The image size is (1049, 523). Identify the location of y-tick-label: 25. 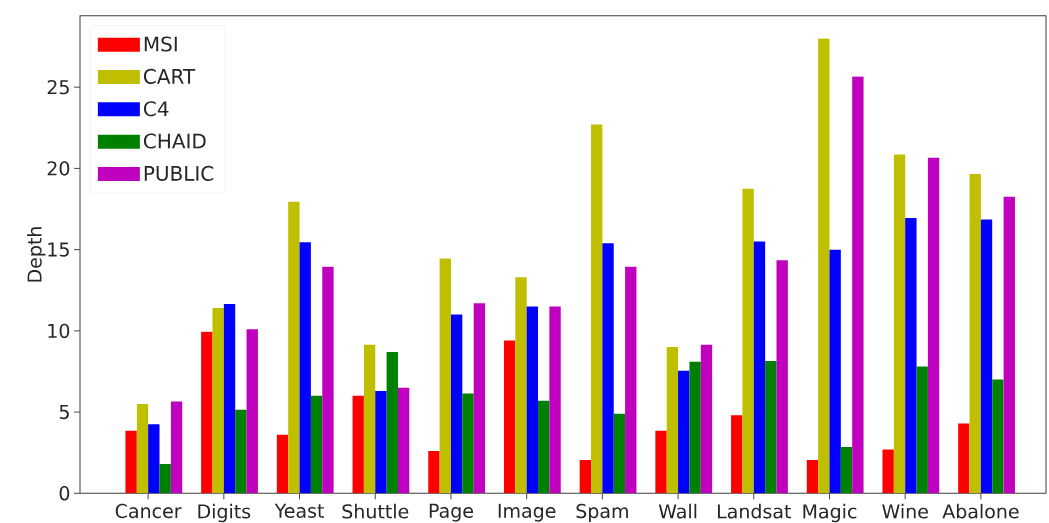
(58, 87).